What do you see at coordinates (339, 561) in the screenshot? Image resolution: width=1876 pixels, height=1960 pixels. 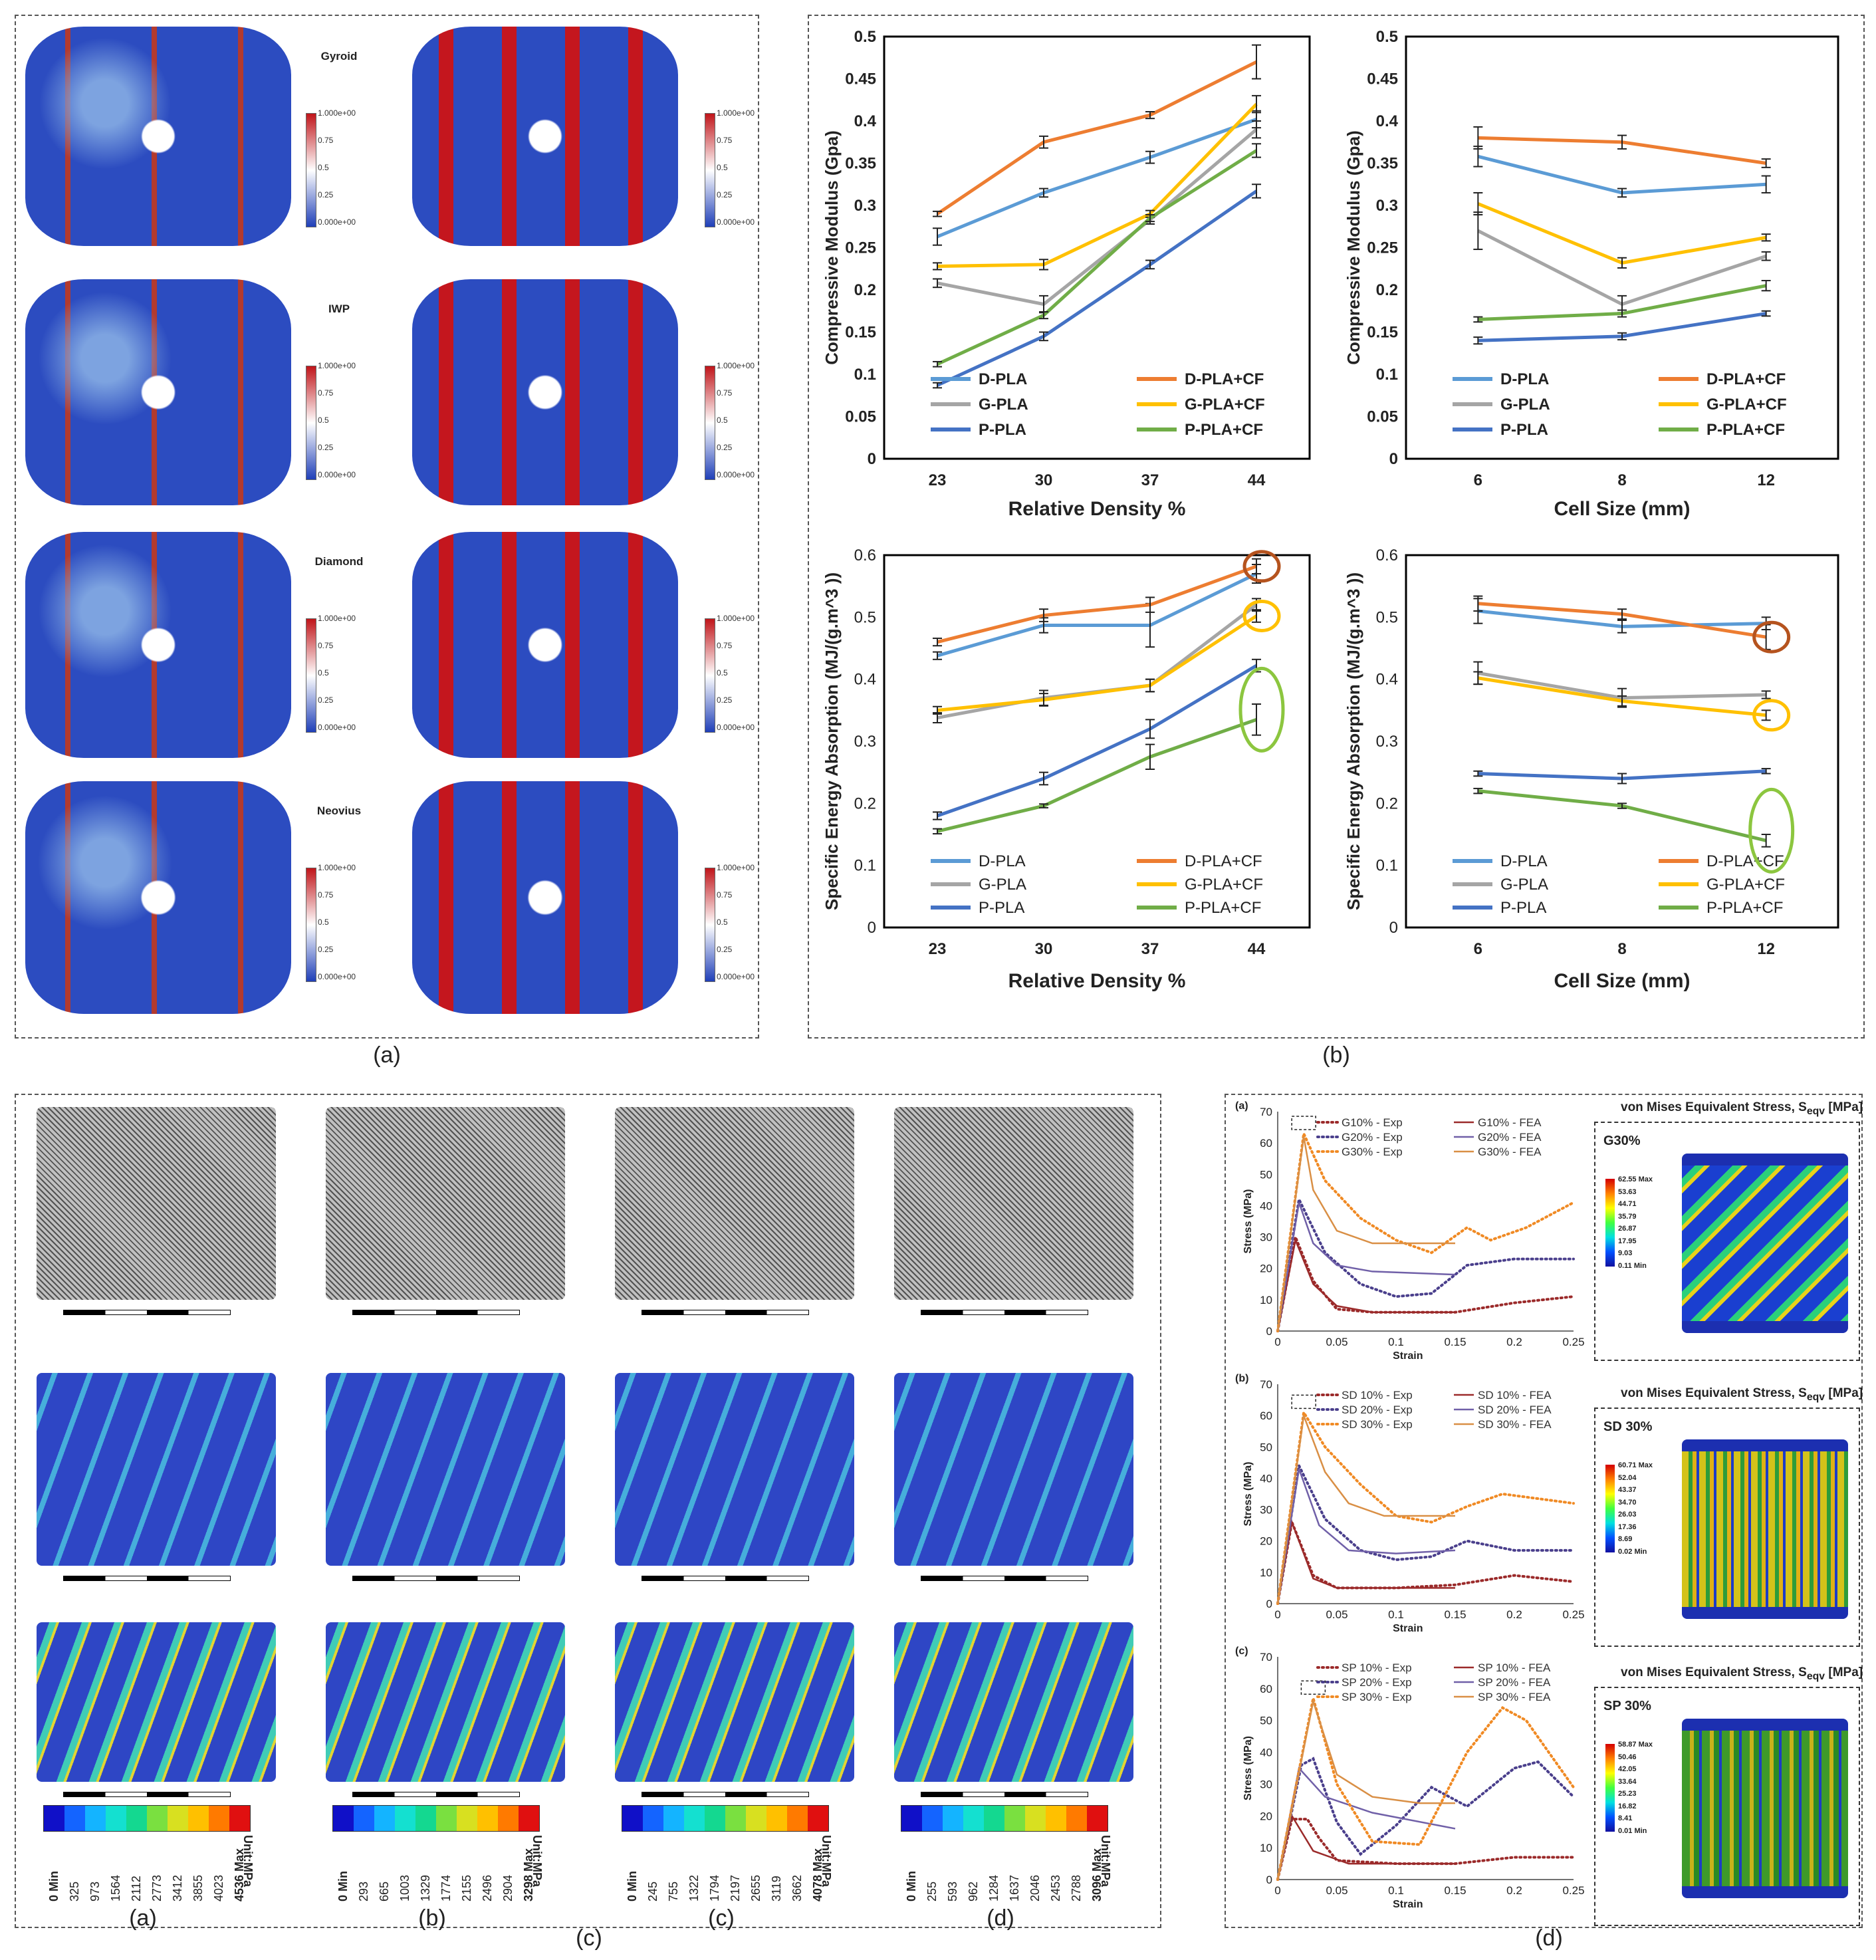 I see `structure-label: Diamond` at bounding box center [339, 561].